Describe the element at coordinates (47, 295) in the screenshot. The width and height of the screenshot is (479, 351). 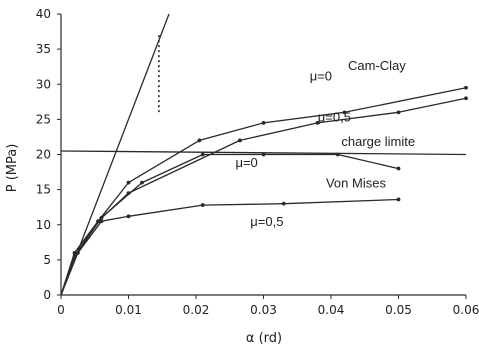
I see `y-tick-label: 0` at that location.